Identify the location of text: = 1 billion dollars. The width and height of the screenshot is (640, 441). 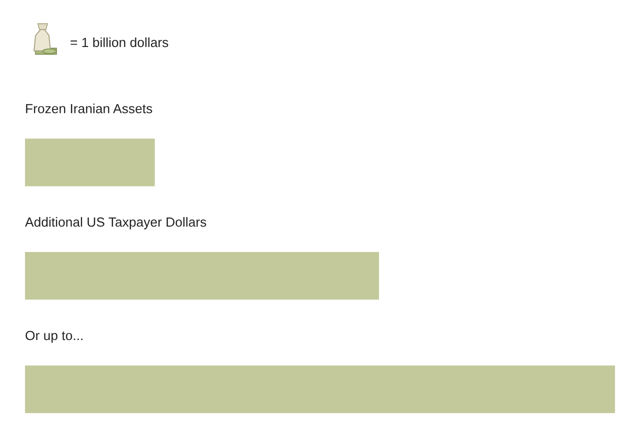
(119, 42).